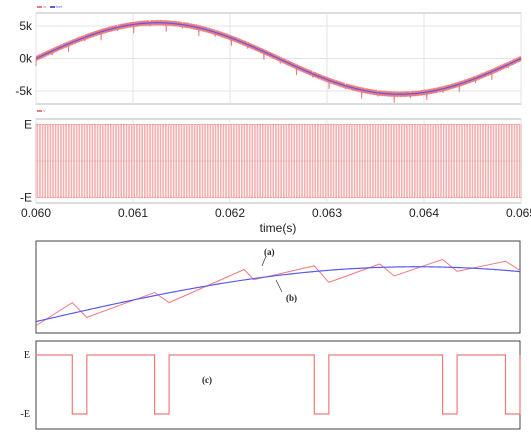  Describe the element at coordinates (24, 91) in the screenshot. I see `current-y-tick-label: -5k` at that location.